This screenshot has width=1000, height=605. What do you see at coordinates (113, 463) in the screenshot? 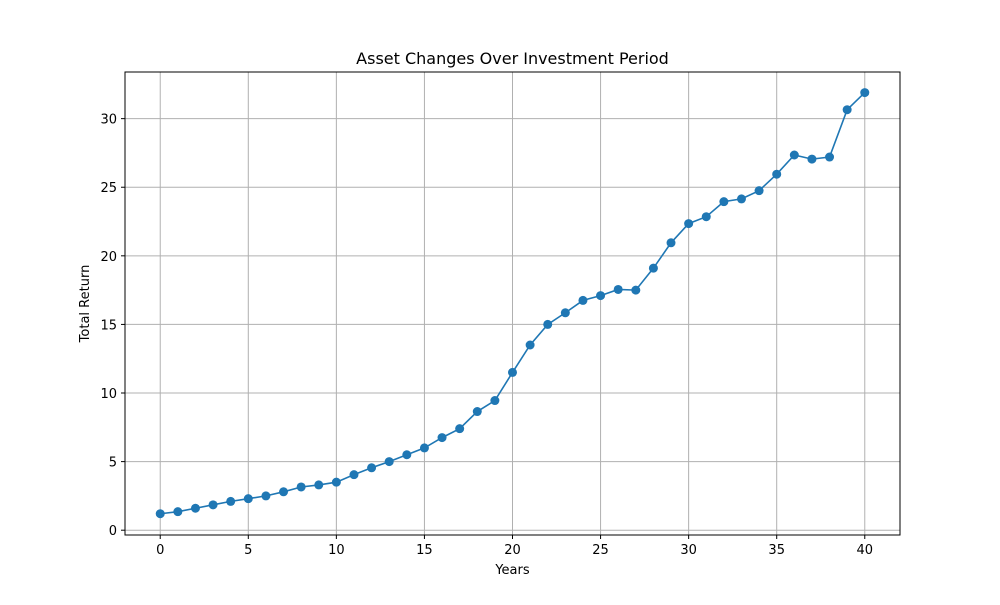
I see `y-tick-label: 5` at bounding box center [113, 463].